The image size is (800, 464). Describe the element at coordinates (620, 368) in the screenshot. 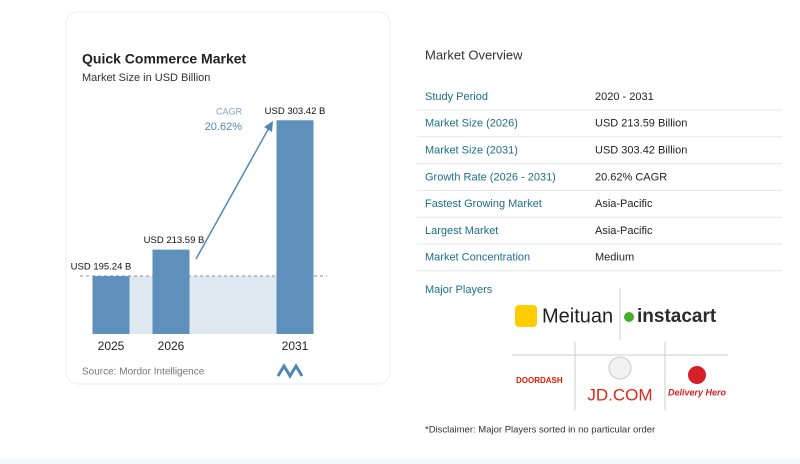

I see `jd-icon` at that location.